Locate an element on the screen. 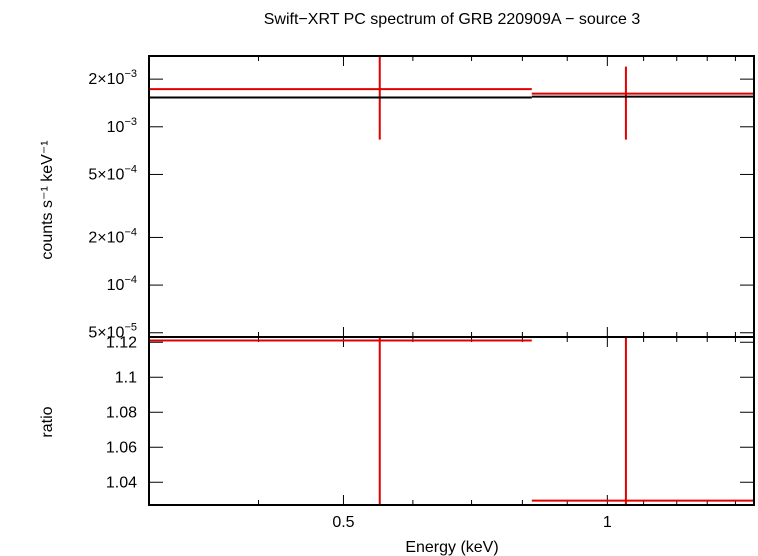 The width and height of the screenshot is (758, 556). ratio-y-tick-label: 1.04 is located at coordinates (121, 482).